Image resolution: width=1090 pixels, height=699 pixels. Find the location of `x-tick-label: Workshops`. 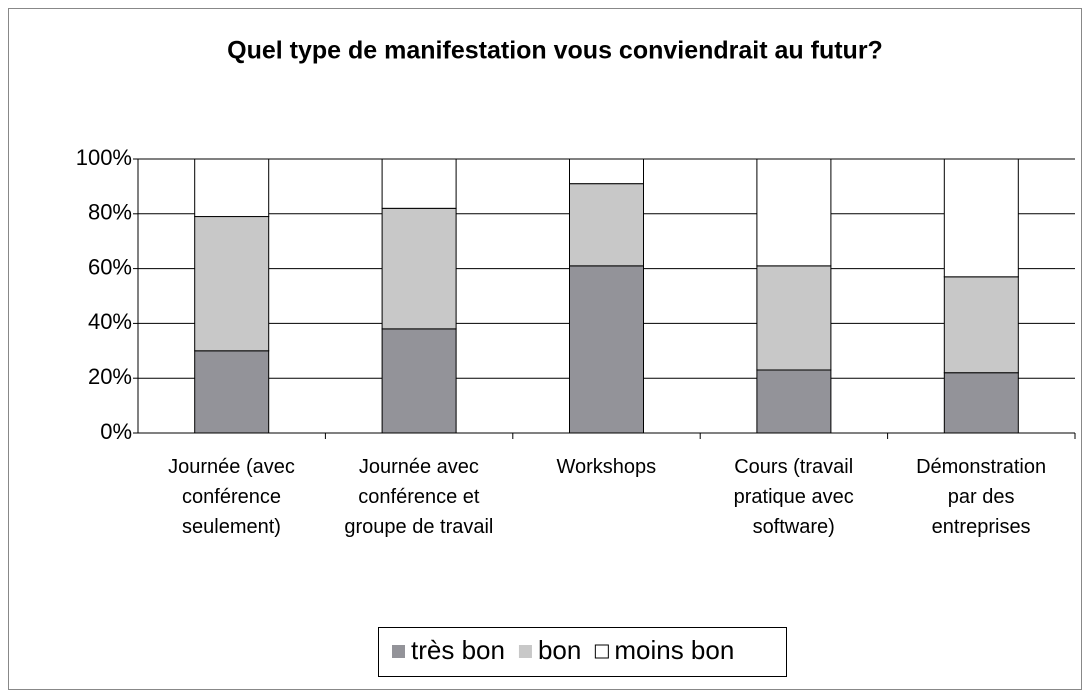

x-tick-label: Workshops is located at coordinates (606, 467).